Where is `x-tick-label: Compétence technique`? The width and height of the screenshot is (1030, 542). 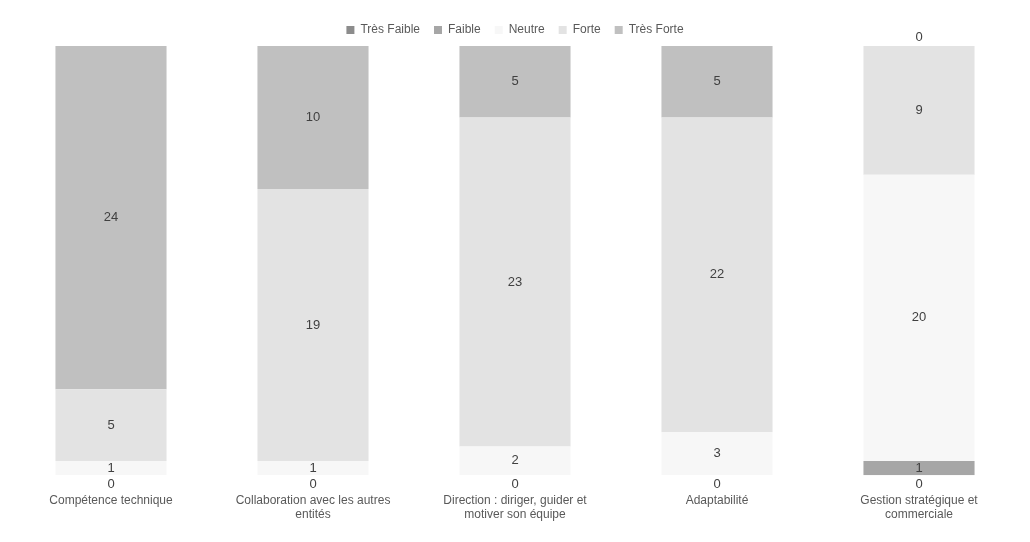
x-tick-label: Compétence technique is located at coordinates (111, 499).